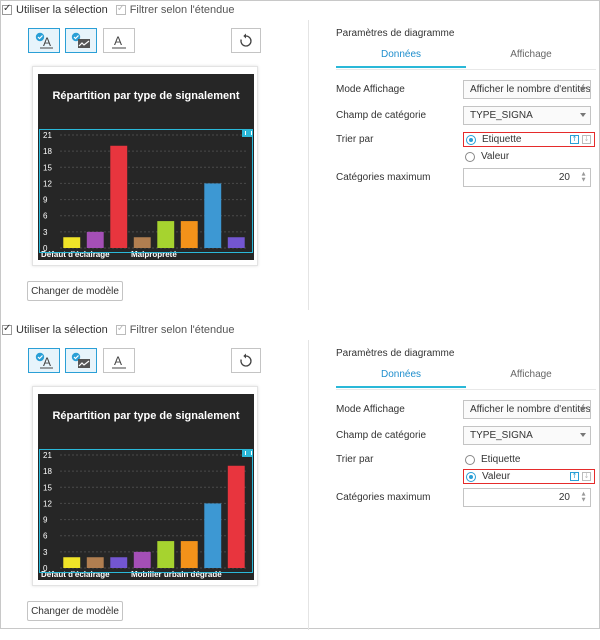  I want to click on settings-tabs: Données Affichage, so click(466, 377).